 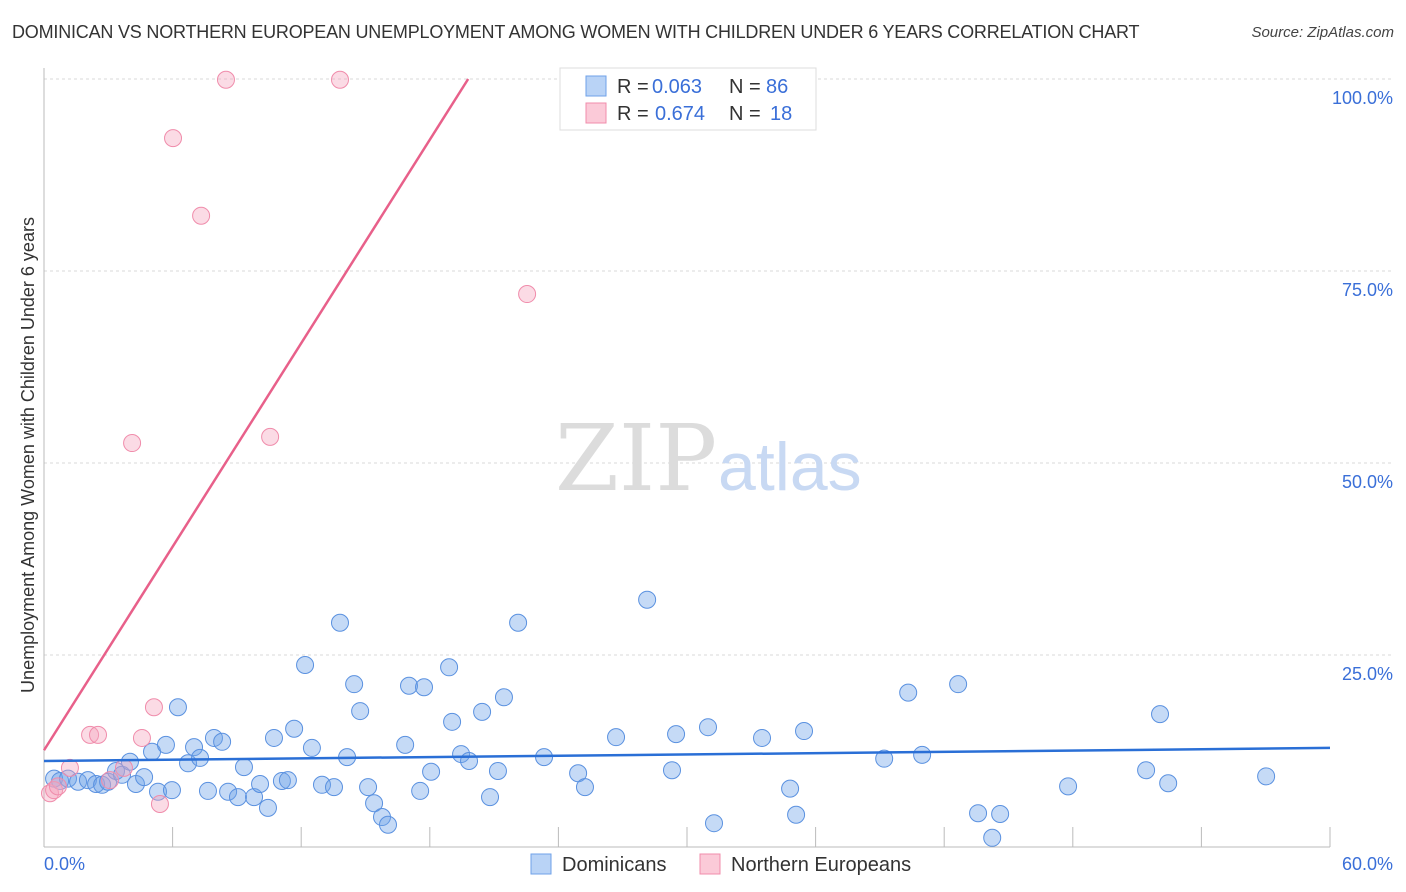 I want to click on legend-swatch-dominicans, so click(x=541, y=864).